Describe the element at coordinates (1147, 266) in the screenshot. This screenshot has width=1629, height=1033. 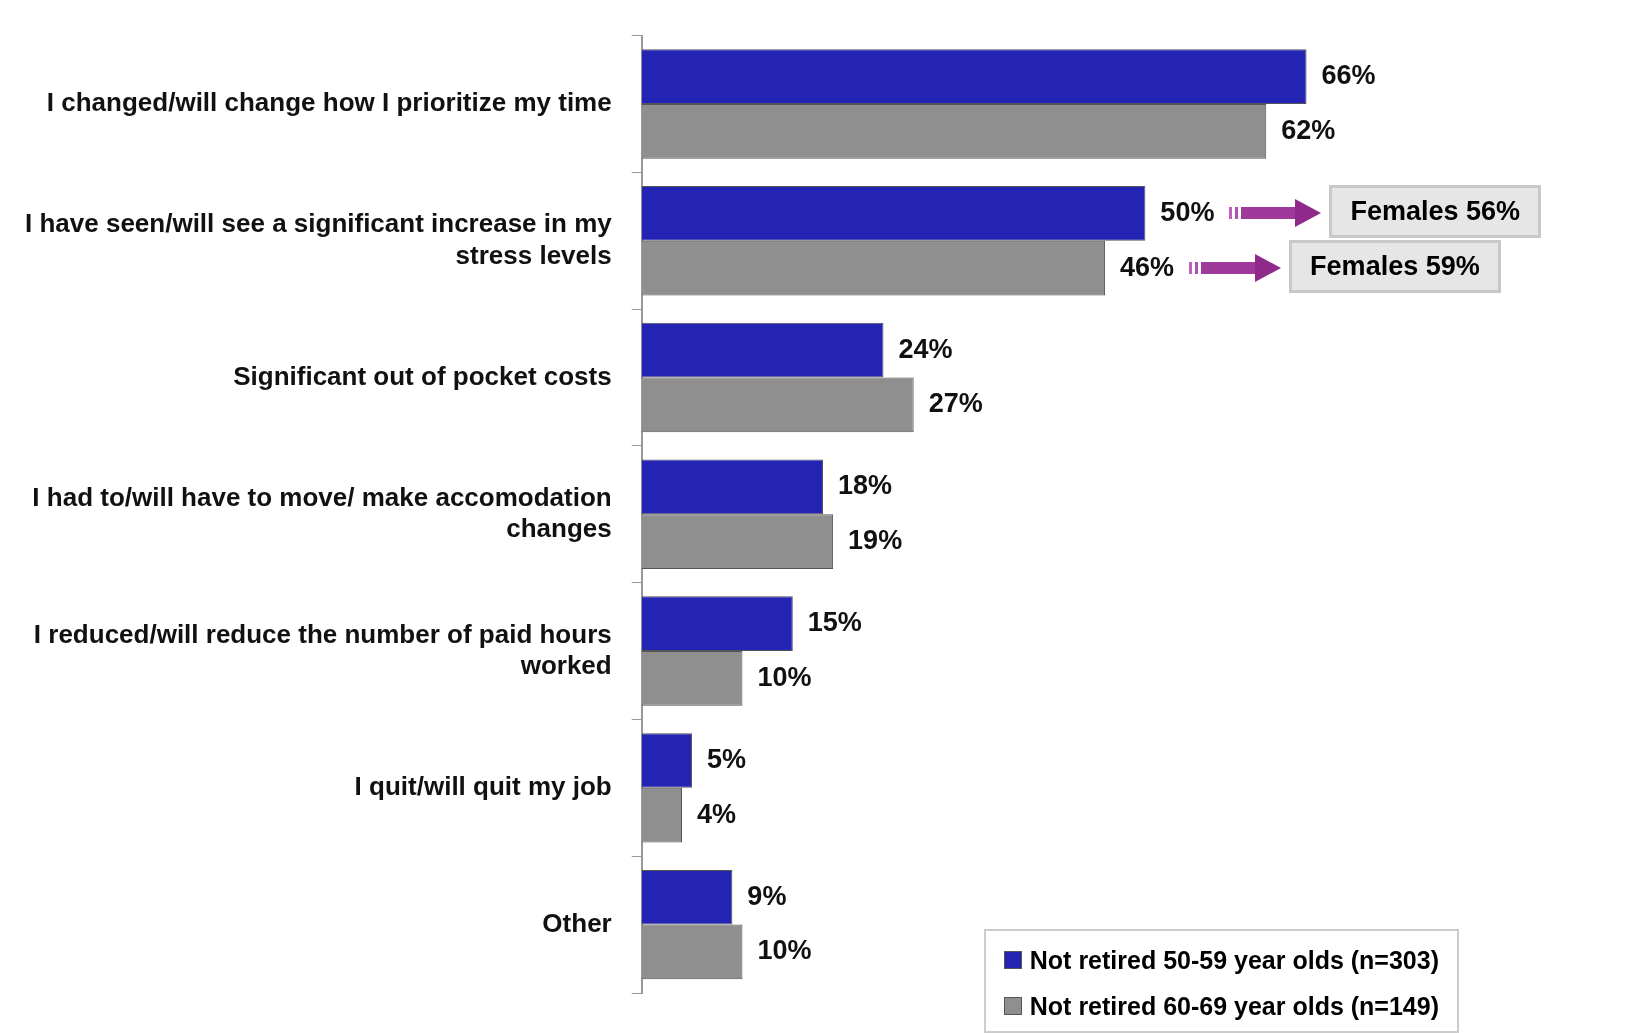
I see `data-label: 46%` at that location.